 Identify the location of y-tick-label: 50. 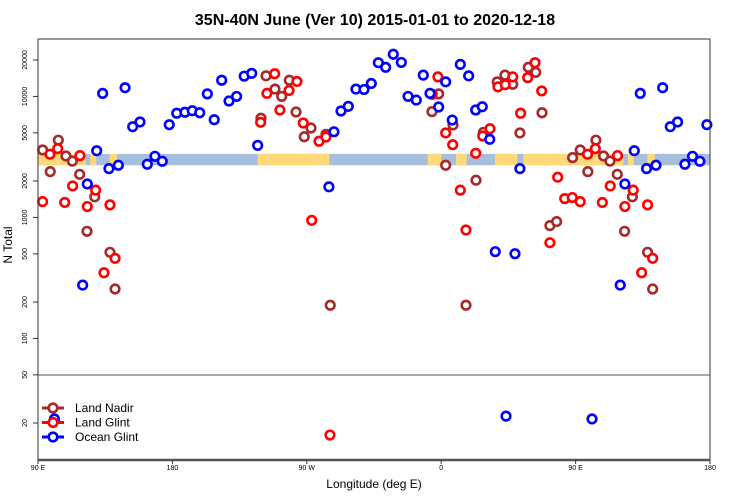
(25, 375).